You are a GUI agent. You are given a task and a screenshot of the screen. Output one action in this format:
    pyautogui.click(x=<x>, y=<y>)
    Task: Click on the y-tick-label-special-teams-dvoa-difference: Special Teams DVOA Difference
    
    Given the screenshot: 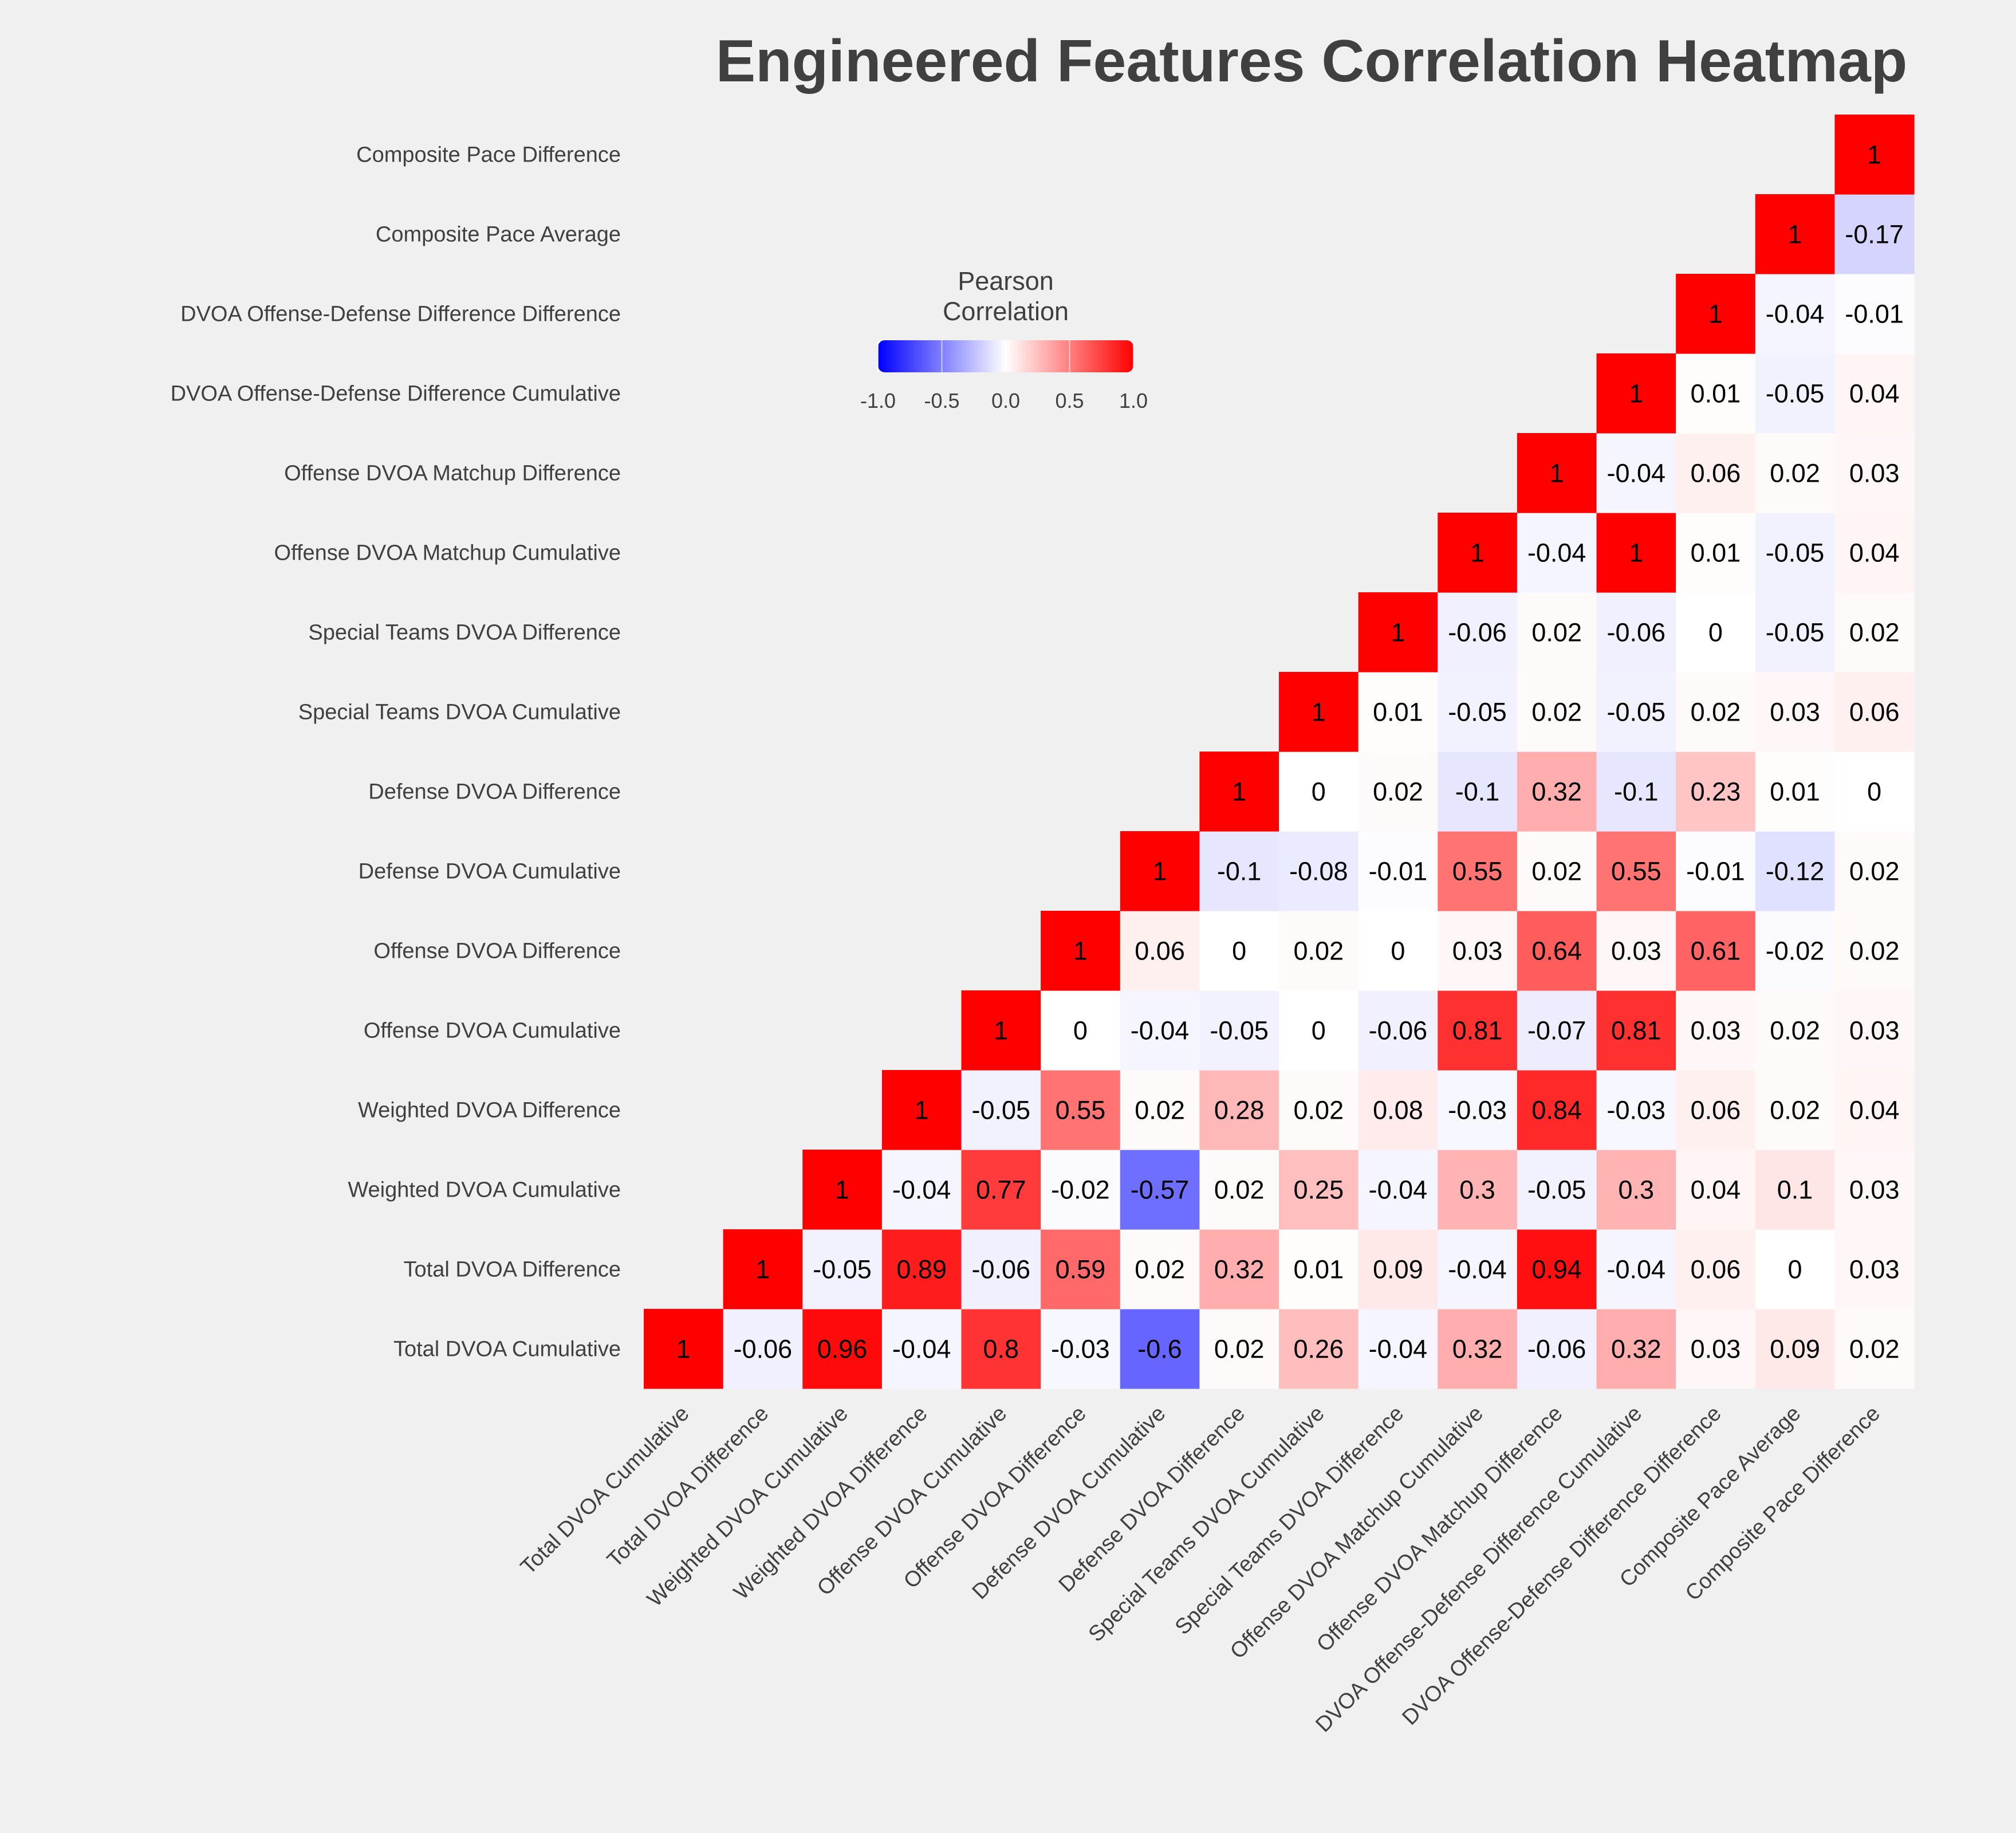 What is the action you would take?
    pyautogui.click(x=464, y=633)
    